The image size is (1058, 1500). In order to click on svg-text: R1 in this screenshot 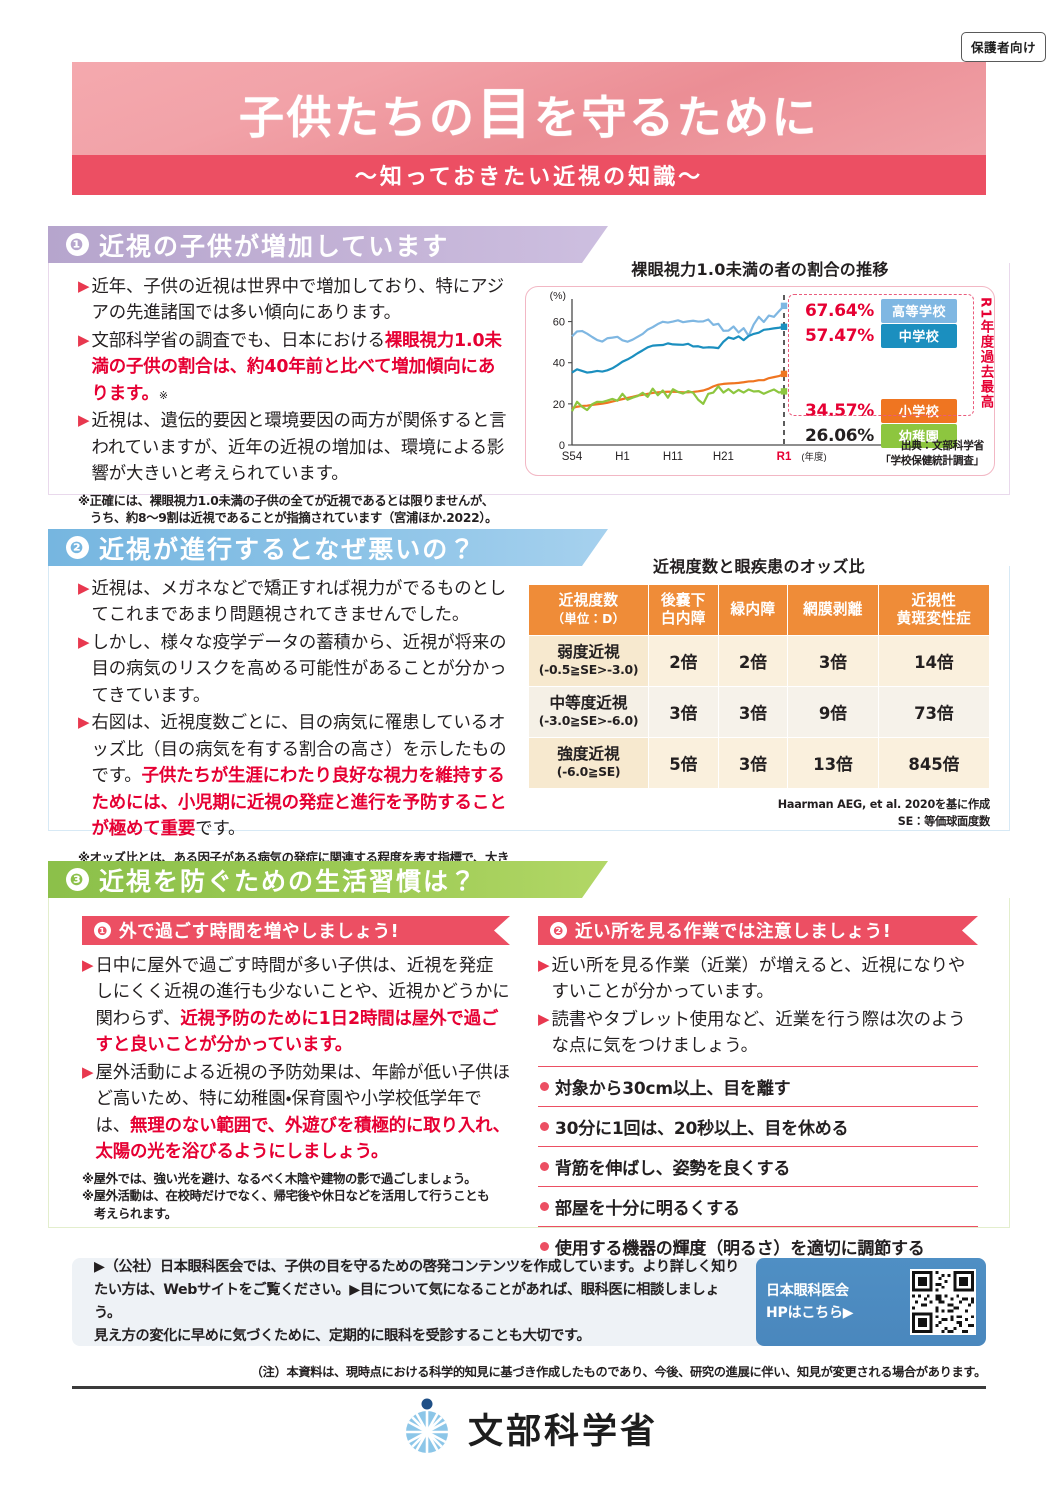, I will do `click(784, 457)`.